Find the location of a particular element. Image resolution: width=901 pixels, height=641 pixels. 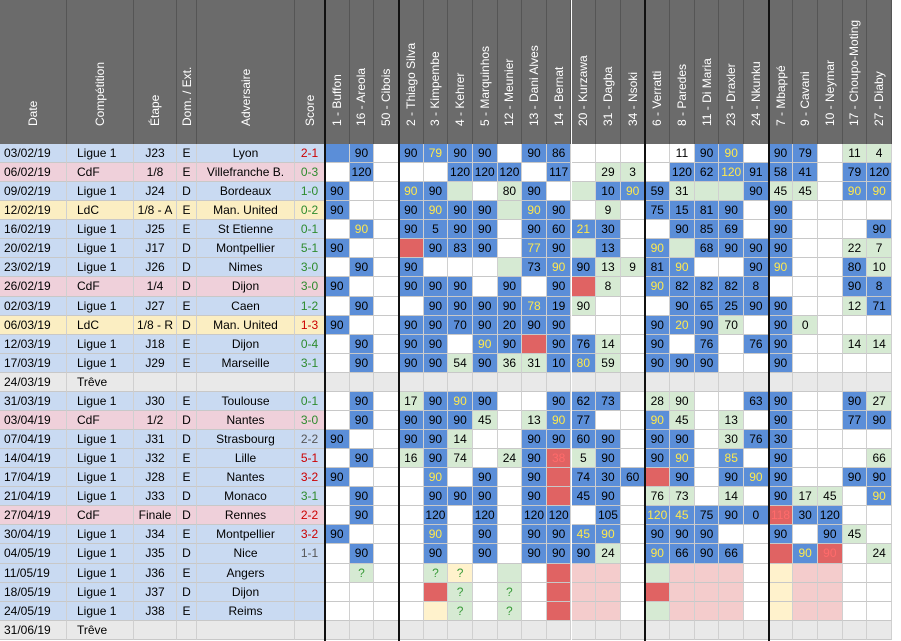

stage-cell is located at coordinates (155, 630).